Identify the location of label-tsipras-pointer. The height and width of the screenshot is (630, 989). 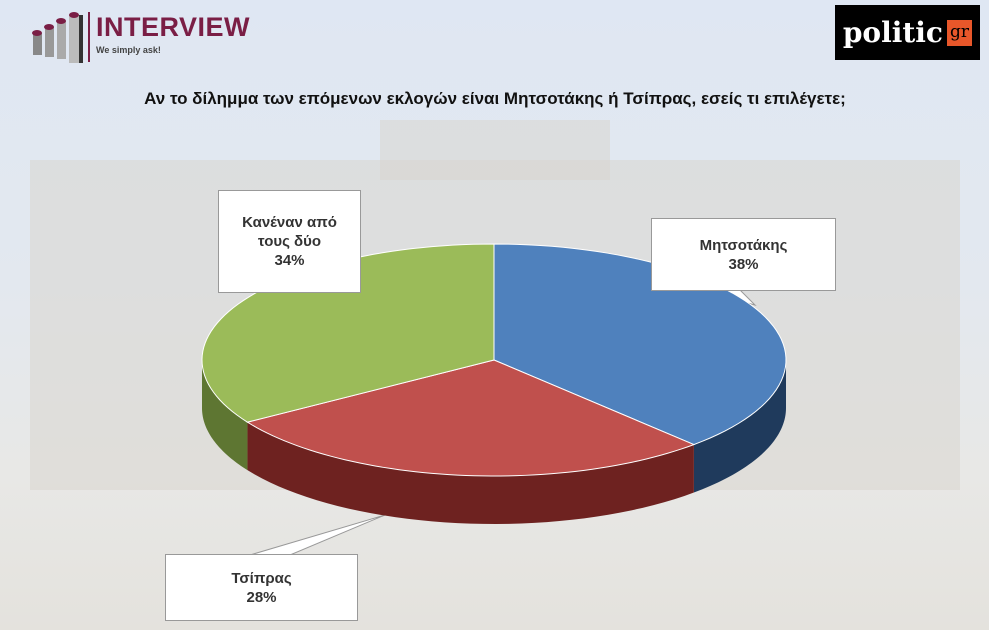
(317, 535).